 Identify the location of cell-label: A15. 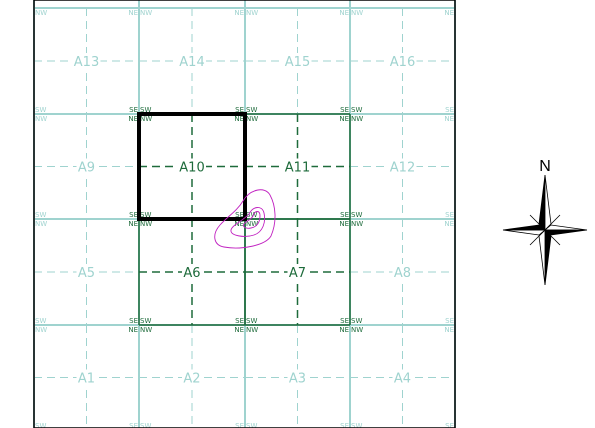
(297, 62).